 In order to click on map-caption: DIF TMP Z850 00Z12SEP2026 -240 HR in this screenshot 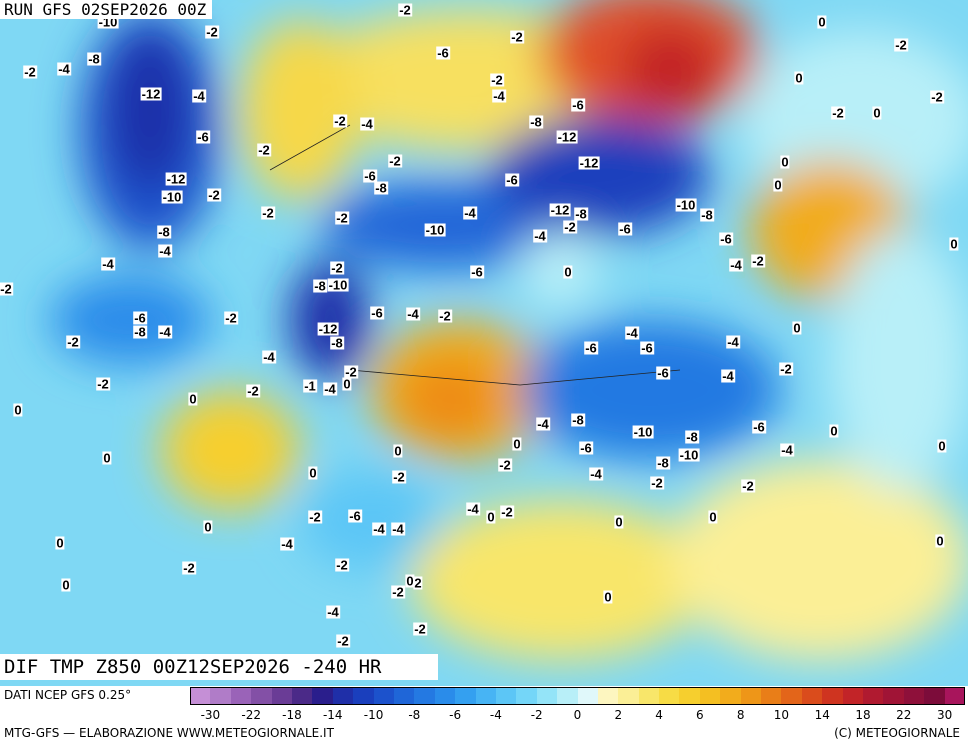, I will do `click(219, 667)`.